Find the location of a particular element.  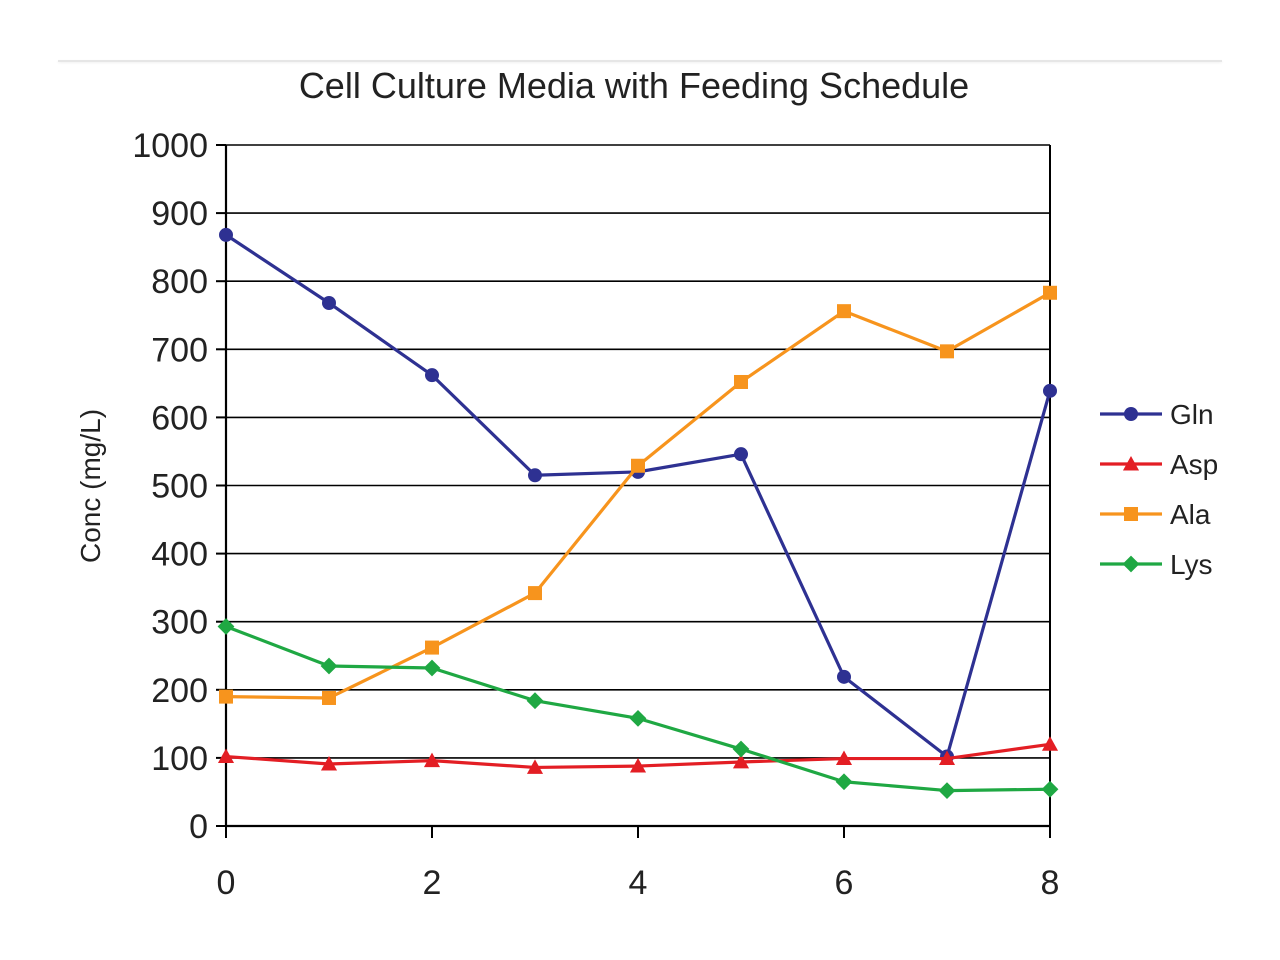

legend-label-asp: Asp is located at coordinates (1194, 464).